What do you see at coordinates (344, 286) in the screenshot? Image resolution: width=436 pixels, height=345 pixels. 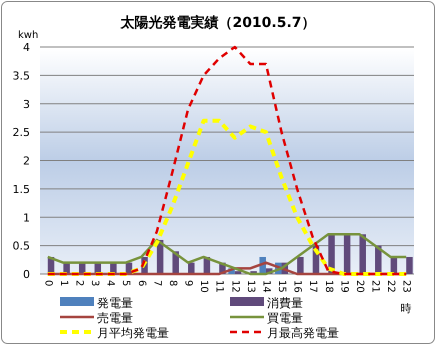 I see `x-tick-label: 19` at bounding box center [344, 286].